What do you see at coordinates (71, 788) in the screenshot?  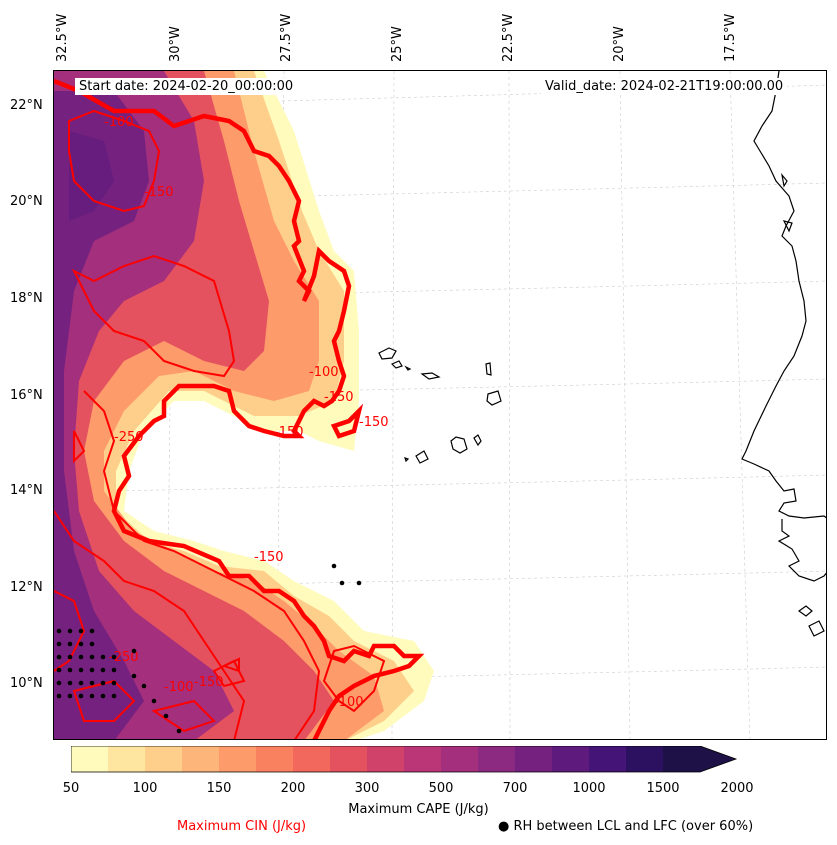 I see `colorbar-tick: 50` at bounding box center [71, 788].